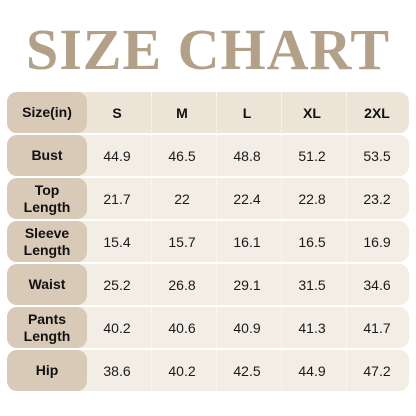  Describe the element at coordinates (182, 155) in the screenshot. I see `table-cell: 46.5` at that location.